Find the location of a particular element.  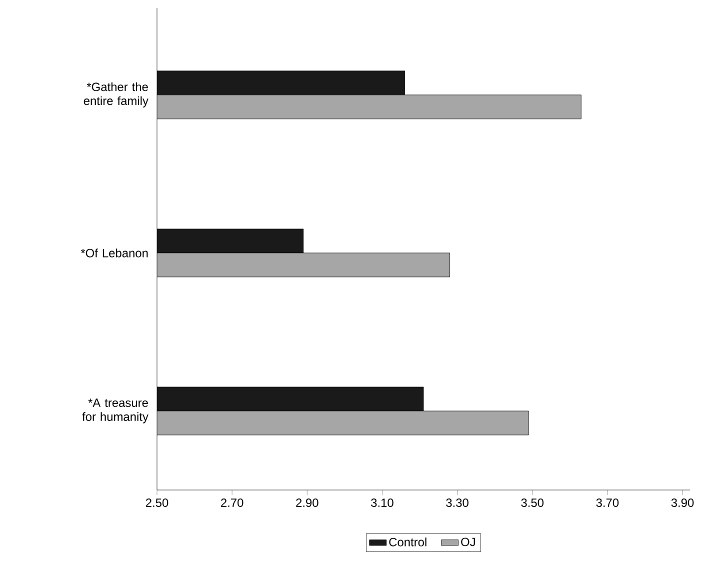

y-tick-label: *A treasure for humanity is located at coordinates (115, 411).